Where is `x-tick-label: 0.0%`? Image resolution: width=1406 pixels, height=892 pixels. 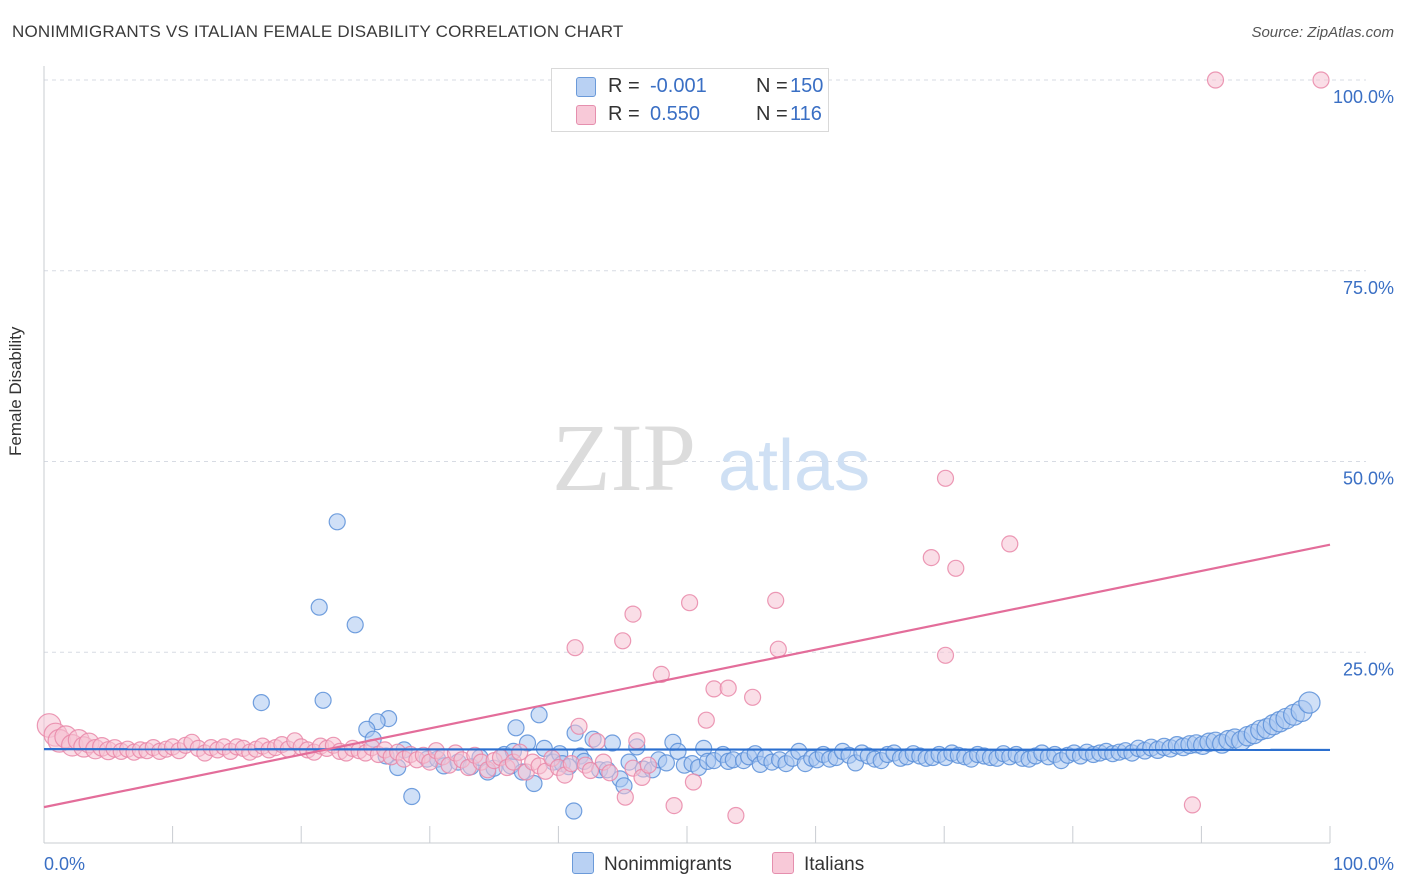
x-tick-label: 0.0% is located at coordinates (64, 864).